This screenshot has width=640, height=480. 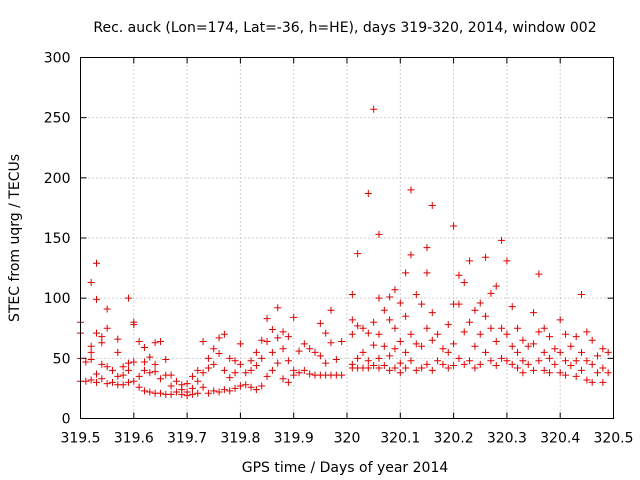 What do you see at coordinates (57, 119) in the screenshot?
I see `y-tick-label: 250` at bounding box center [57, 119].